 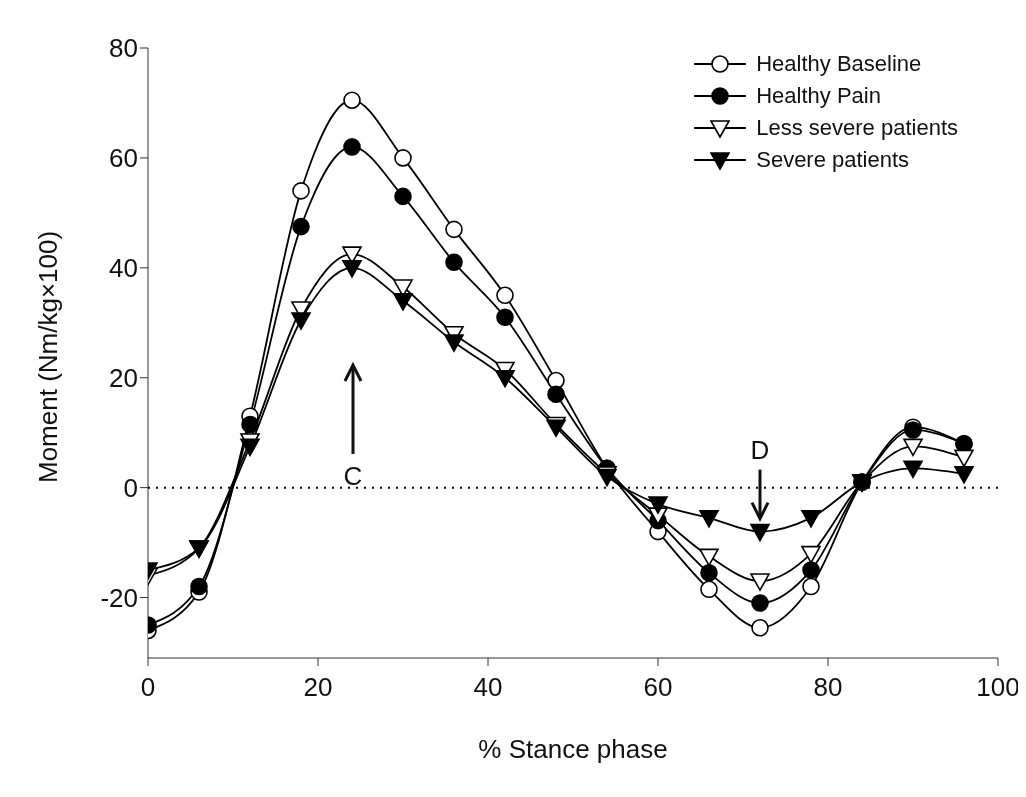 I want to click on annotation: C, so click(x=353, y=476).